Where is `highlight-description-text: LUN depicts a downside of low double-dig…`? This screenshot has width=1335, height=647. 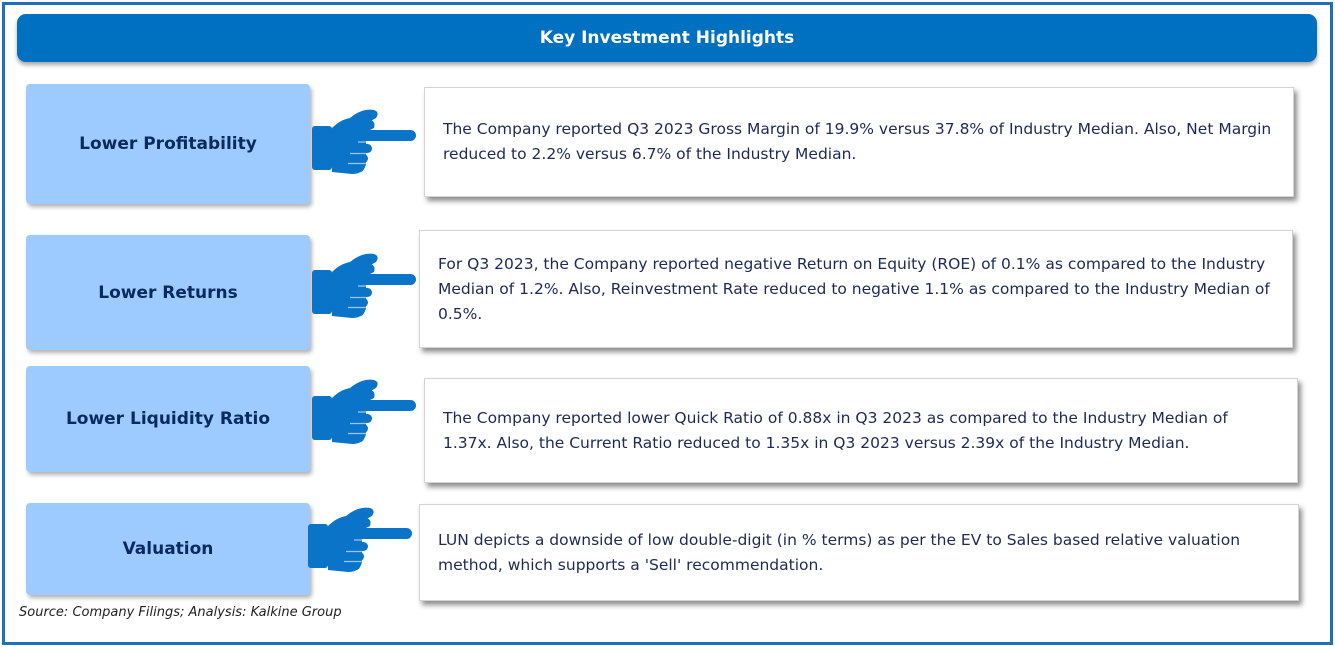 highlight-description-text: LUN depicts a downside of low double-dig… is located at coordinates (839, 552).